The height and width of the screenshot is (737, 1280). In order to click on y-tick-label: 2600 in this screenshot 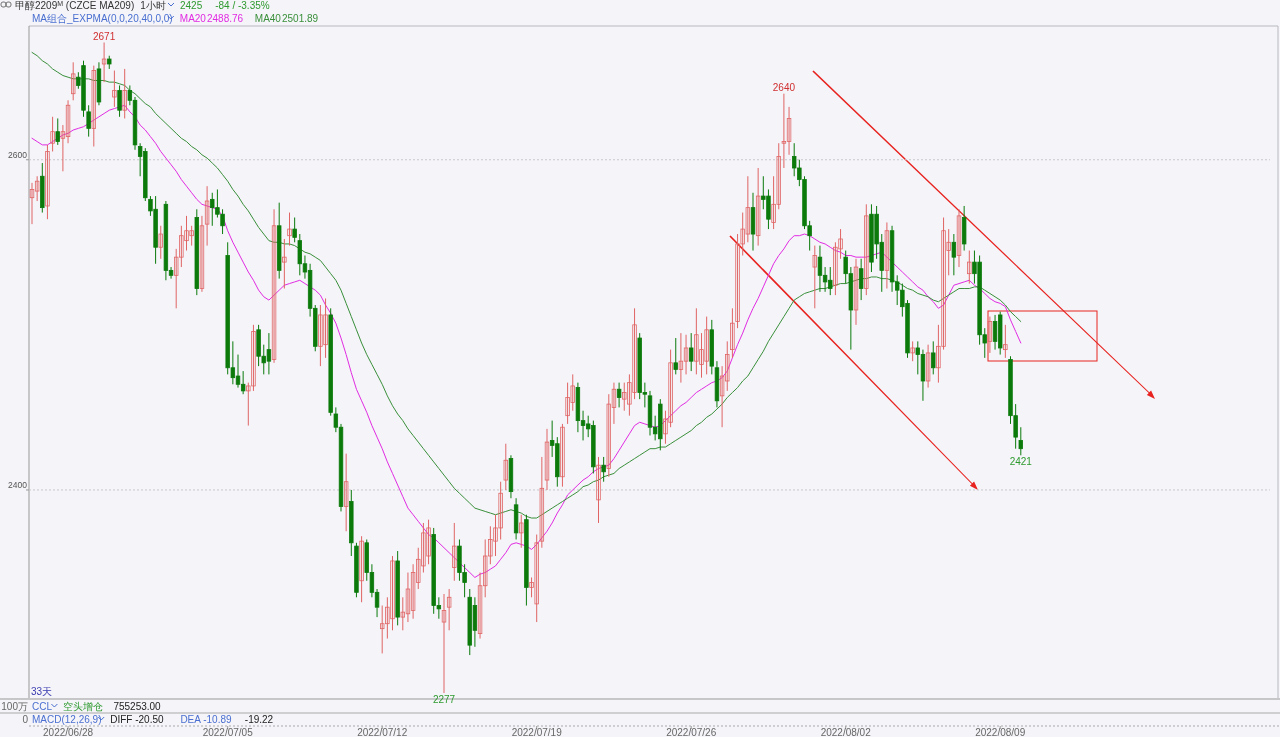, I will do `click(18, 154)`.